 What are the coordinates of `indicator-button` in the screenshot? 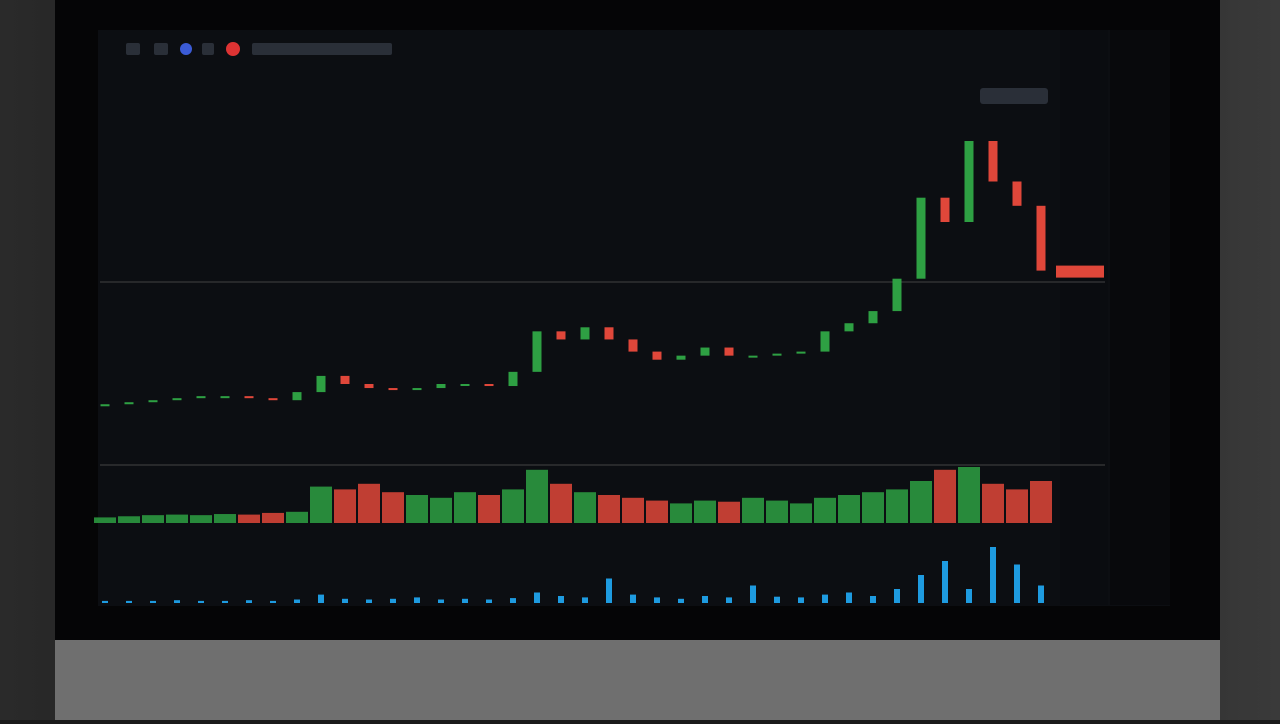 It's located at (1014, 96).